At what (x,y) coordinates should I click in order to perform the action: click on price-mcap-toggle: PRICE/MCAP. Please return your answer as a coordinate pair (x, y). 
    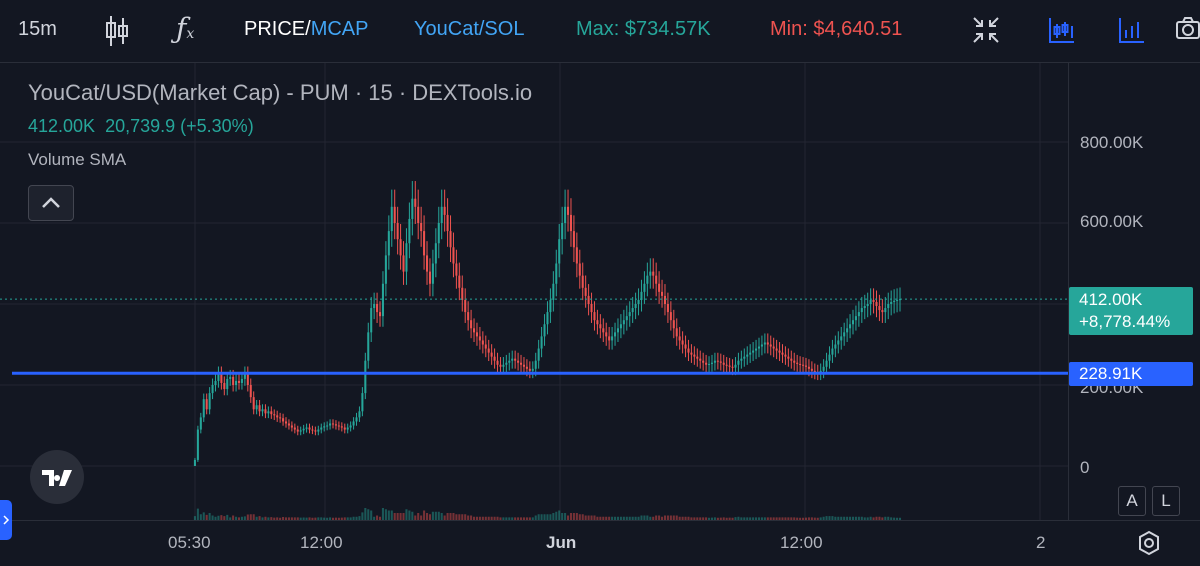
    Looking at the image, I should click on (306, 29).